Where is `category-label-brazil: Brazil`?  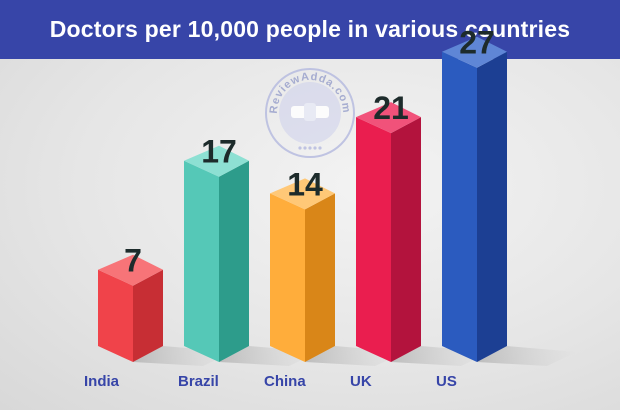
category-label-brazil: Brazil is located at coordinates (198, 381).